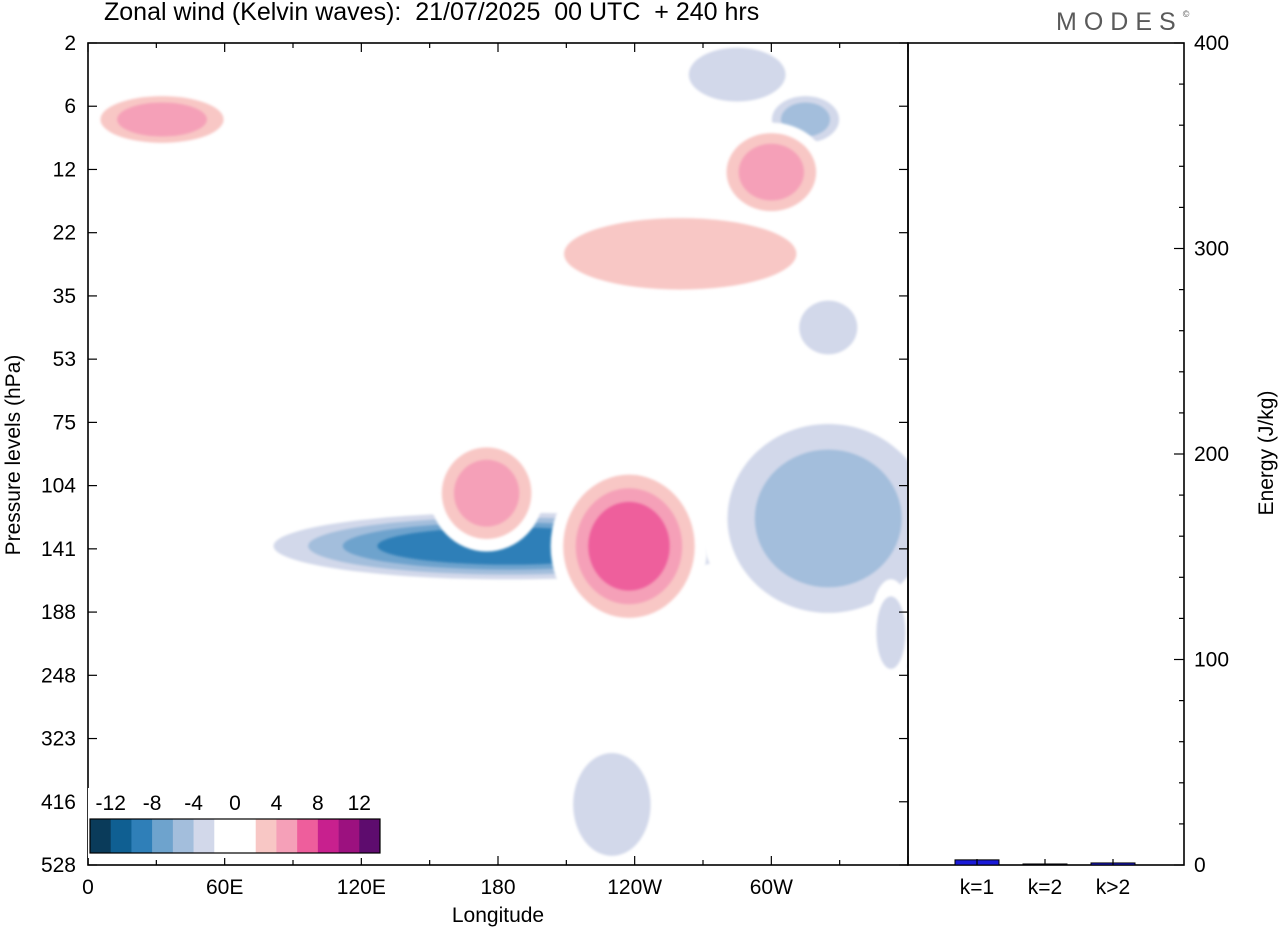 The width and height of the screenshot is (1280, 930). What do you see at coordinates (224, 887) in the screenshot?
I see `x-tick-label: 60E` at bounding box center [224, 887].